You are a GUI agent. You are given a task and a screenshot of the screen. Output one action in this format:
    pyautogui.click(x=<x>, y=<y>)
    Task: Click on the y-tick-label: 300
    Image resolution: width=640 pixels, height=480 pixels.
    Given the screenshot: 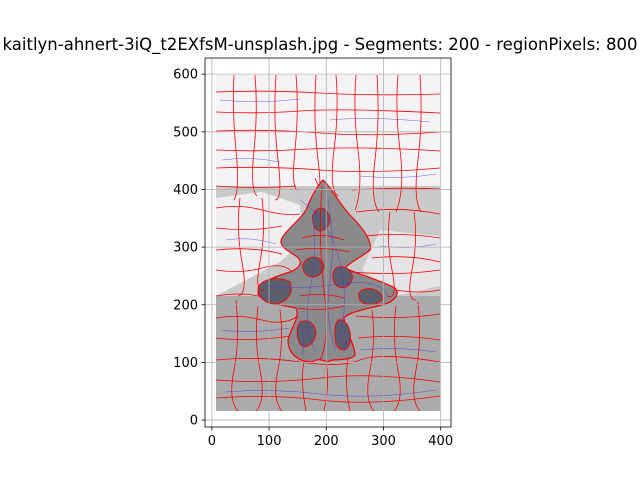 What is the action you would take?
    pyautogui.click(x=185, y=248)
    